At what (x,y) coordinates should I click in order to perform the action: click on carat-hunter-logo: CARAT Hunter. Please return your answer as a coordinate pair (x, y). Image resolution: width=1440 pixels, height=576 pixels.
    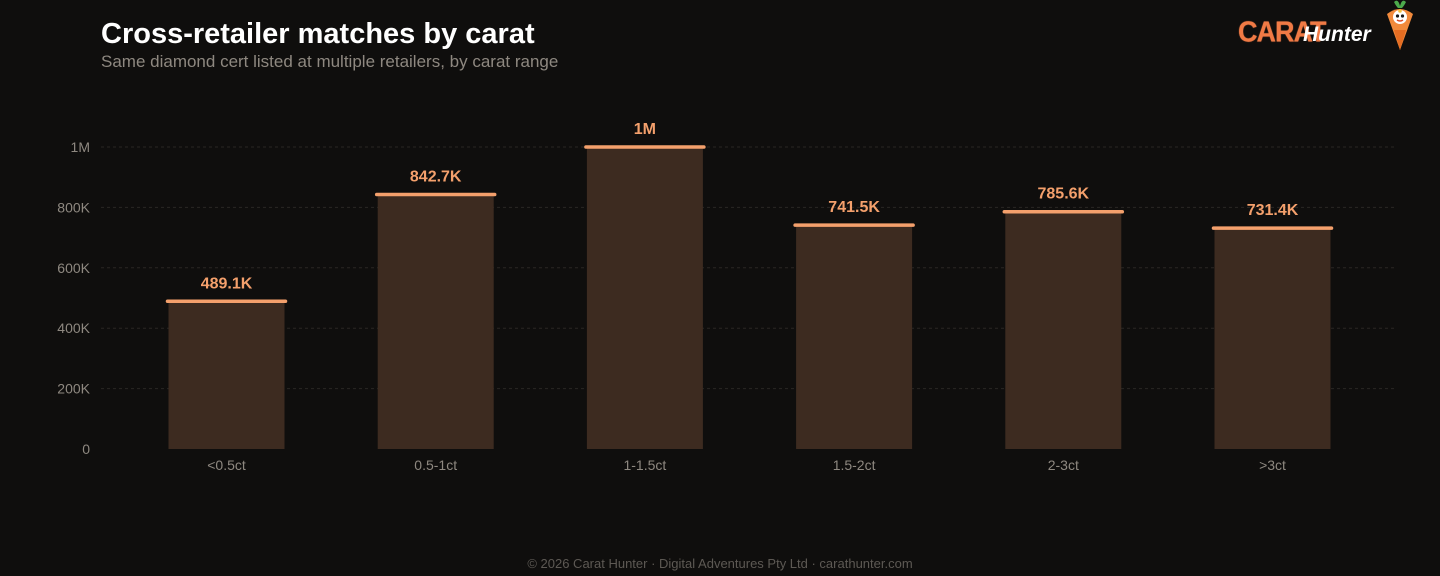
    Looking at the image, I should click on (1333, 28).